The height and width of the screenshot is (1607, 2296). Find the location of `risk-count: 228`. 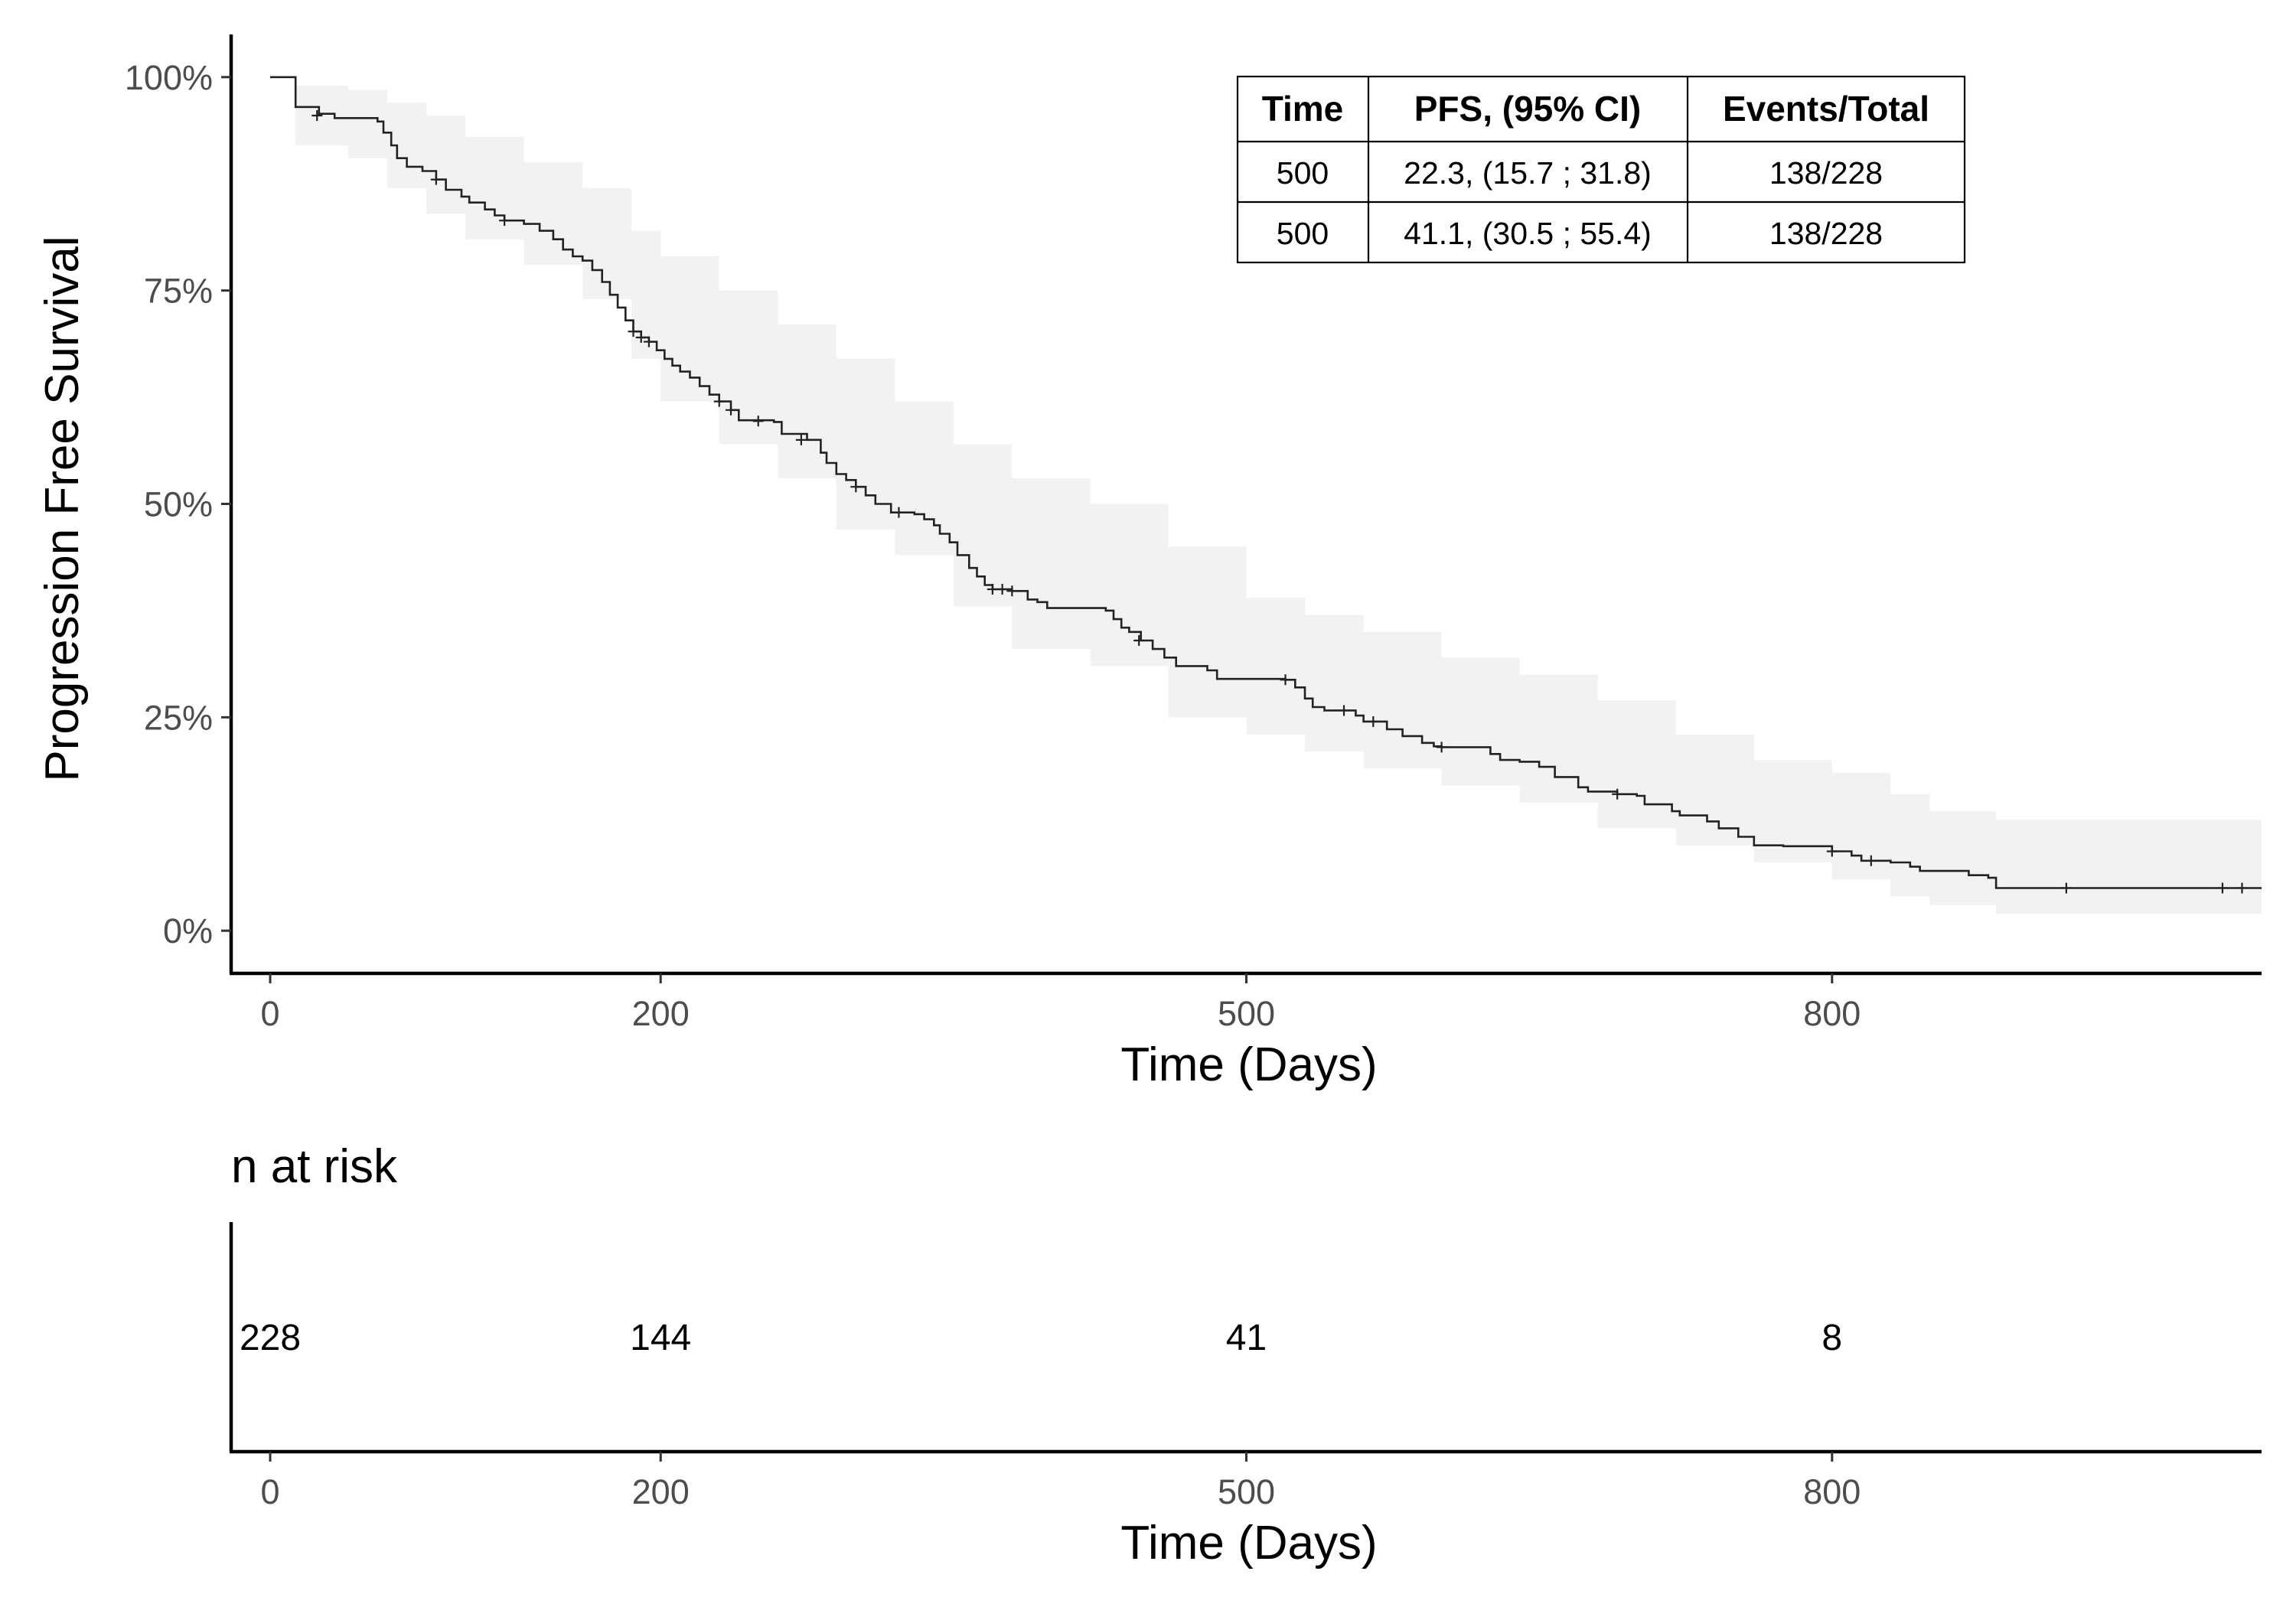

risk-count: 228 is located at coordinates (270, 1338).